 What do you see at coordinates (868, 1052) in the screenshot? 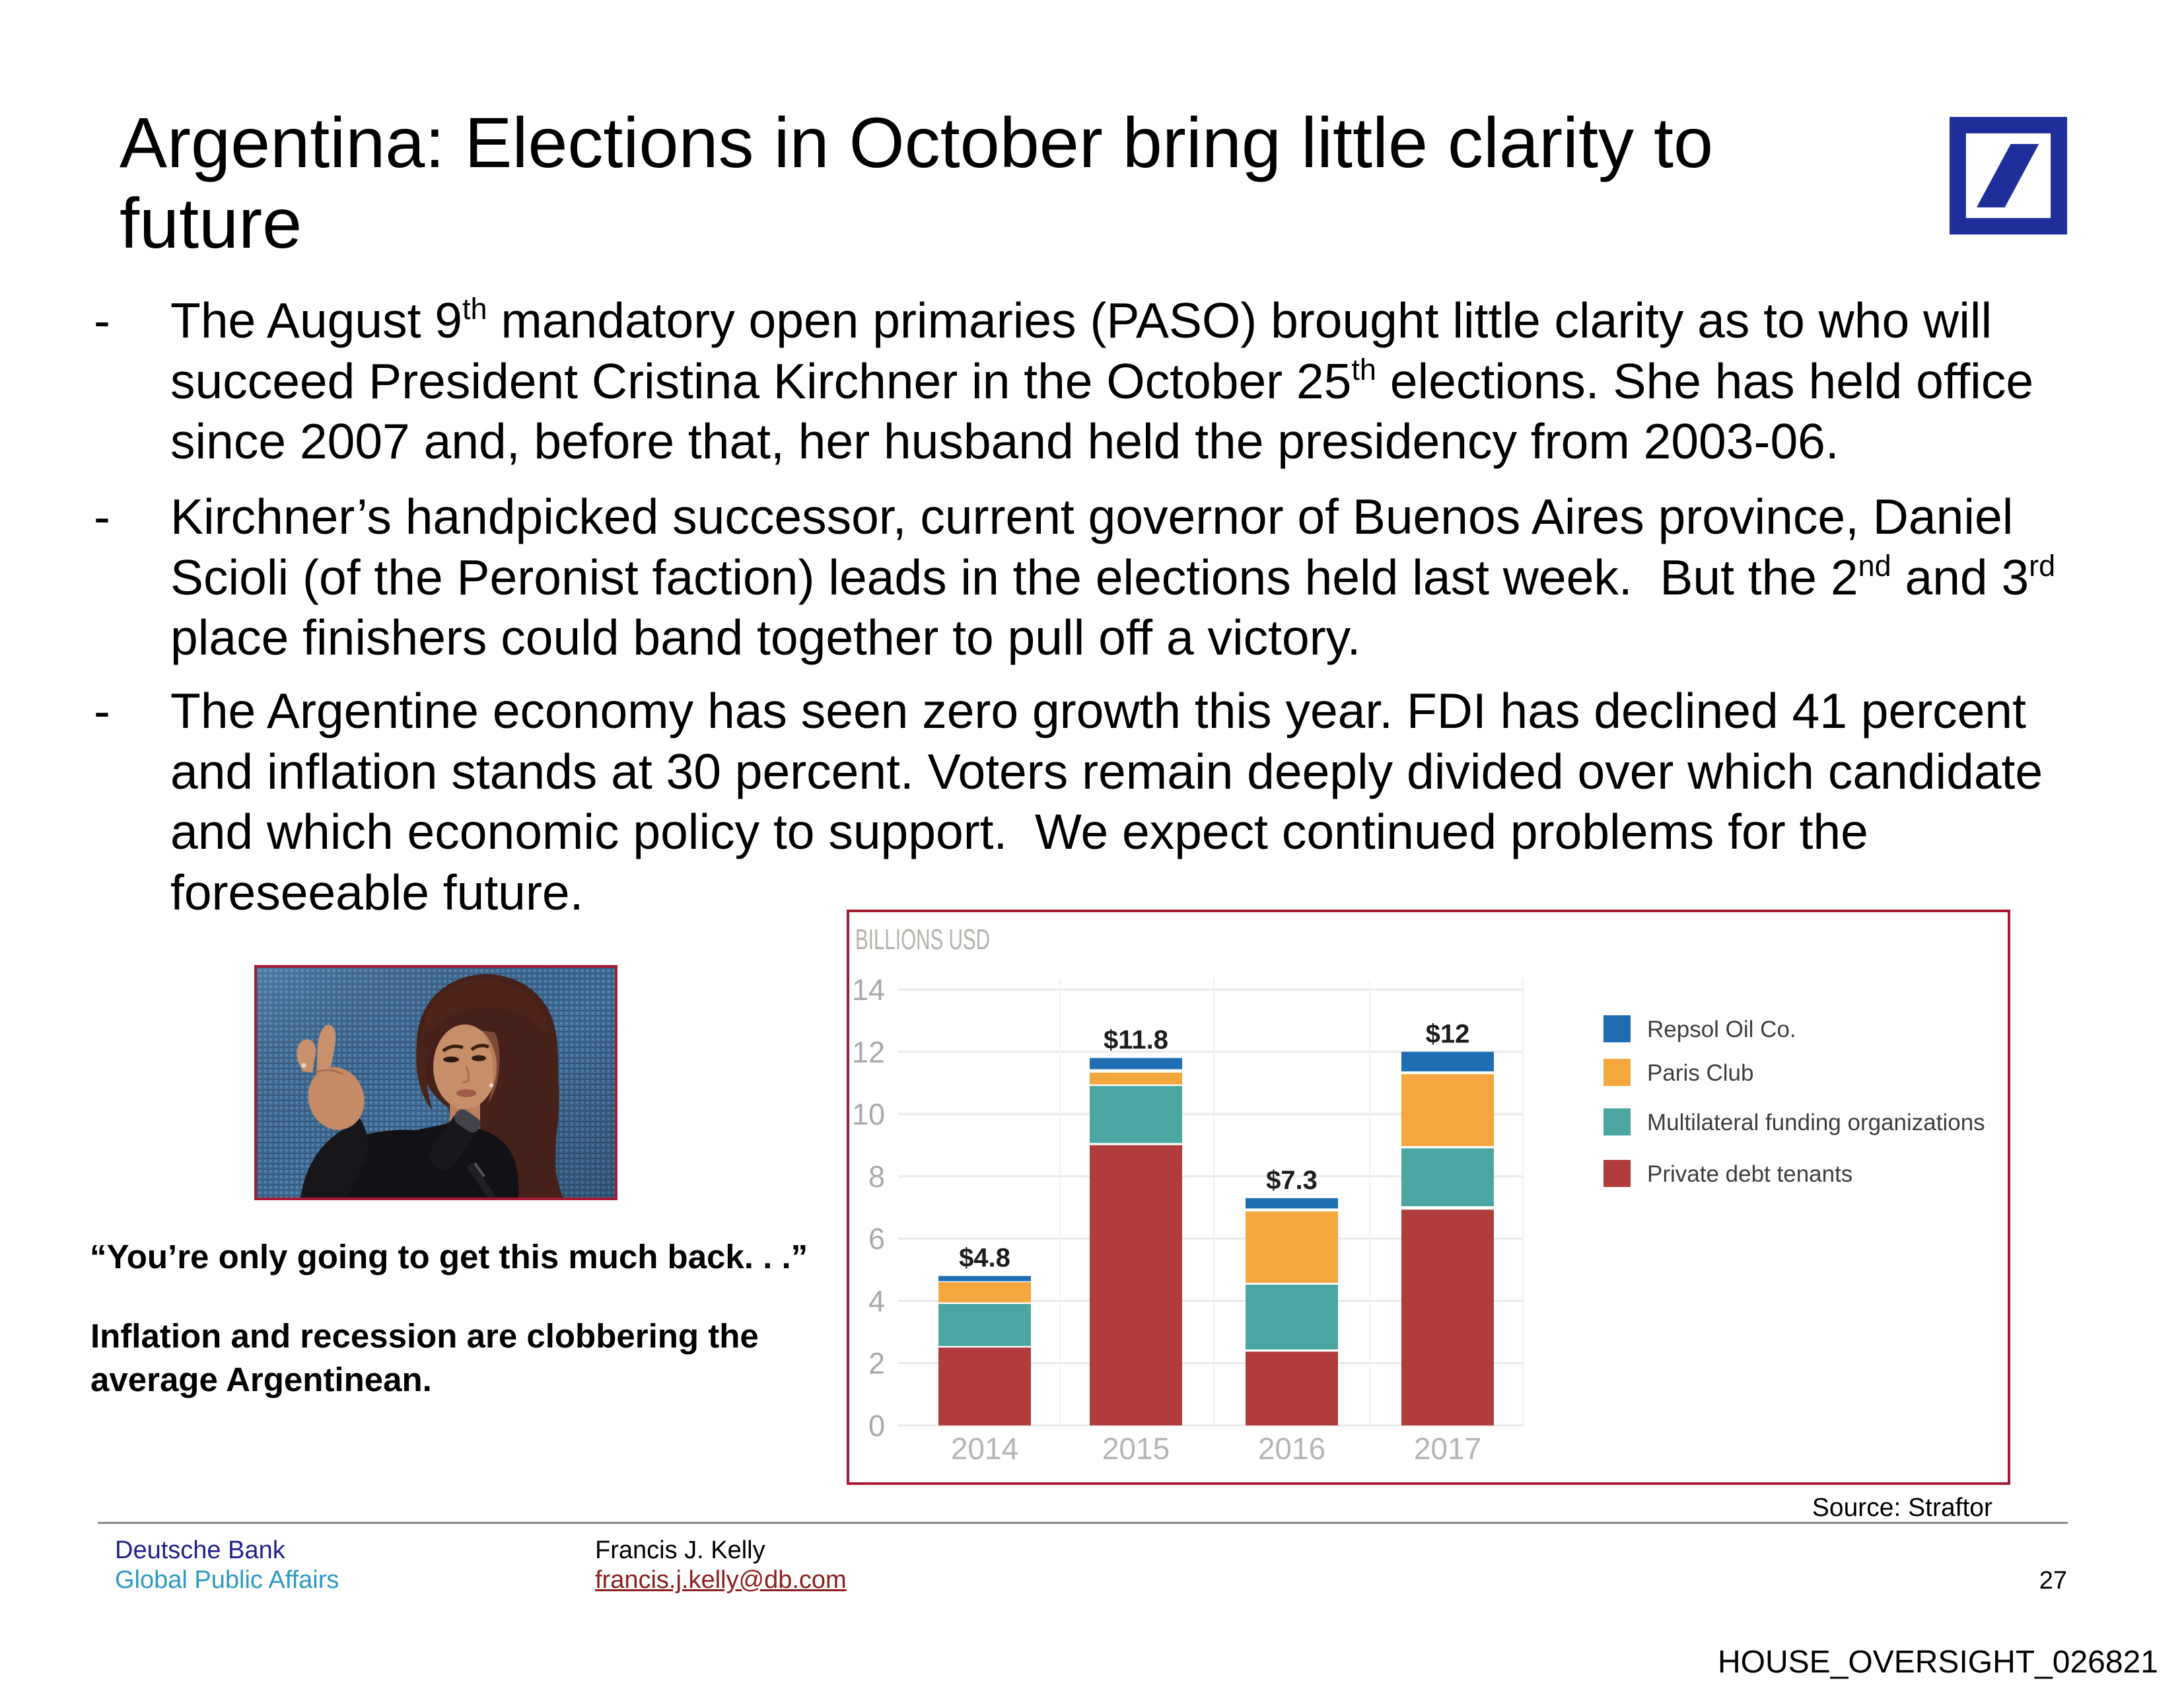
I see `svg-text: 12` at bounding box center [868, 1052].